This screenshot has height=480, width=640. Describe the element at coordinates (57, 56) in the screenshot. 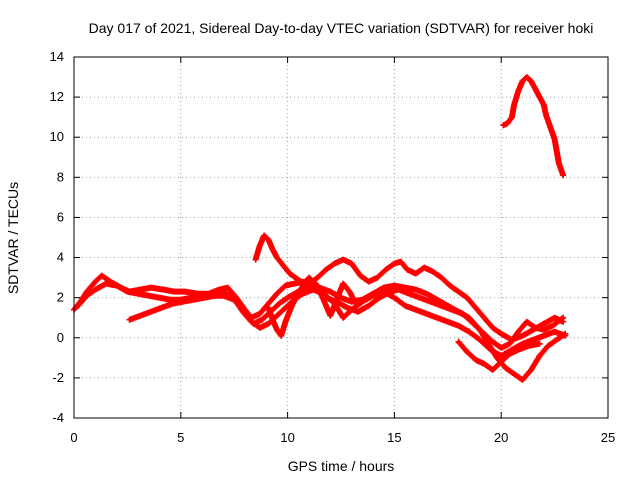

I see `y-tick-label: 14` at that location.